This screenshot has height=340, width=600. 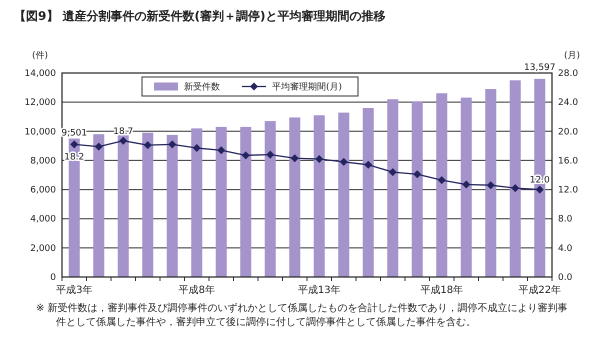 I want to click on y-tick-label: 10,000, so click(x=40, y=132).